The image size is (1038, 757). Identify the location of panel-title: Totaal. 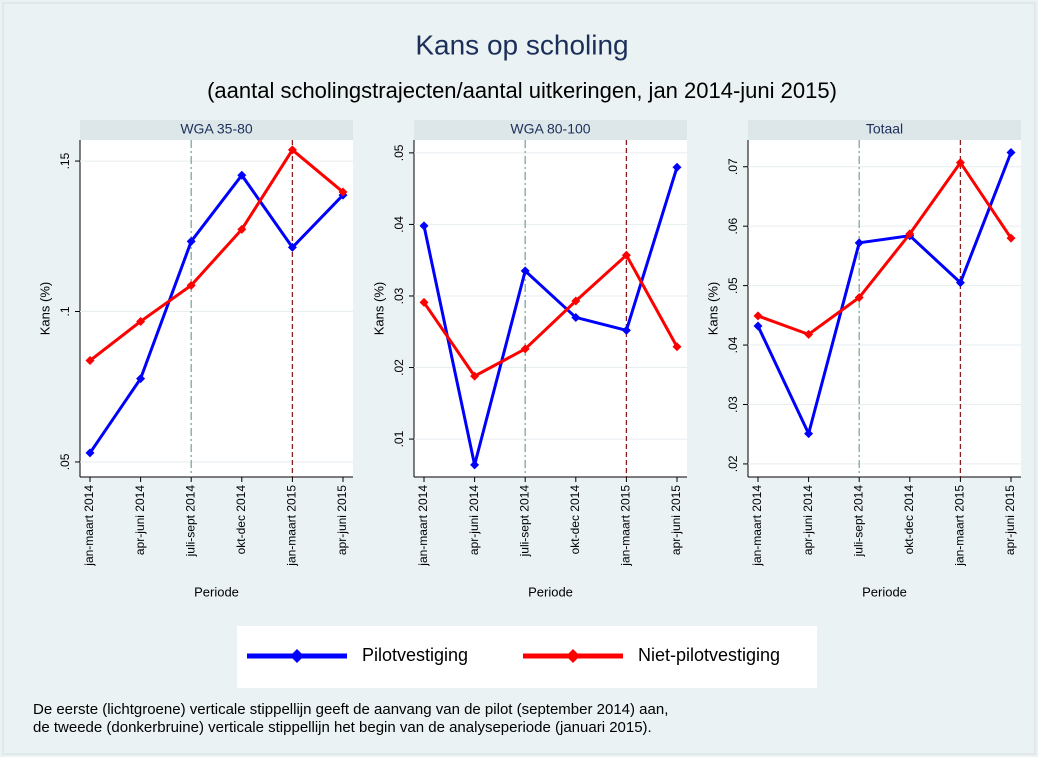
(884, 129).